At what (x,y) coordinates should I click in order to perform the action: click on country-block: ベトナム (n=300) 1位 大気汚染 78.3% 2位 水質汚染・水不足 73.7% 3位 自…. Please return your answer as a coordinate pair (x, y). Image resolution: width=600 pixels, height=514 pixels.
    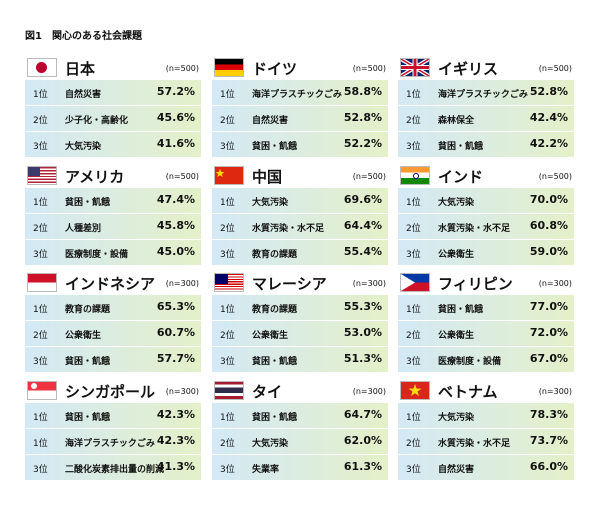
    Looking at the image, I should click on (486, 430).